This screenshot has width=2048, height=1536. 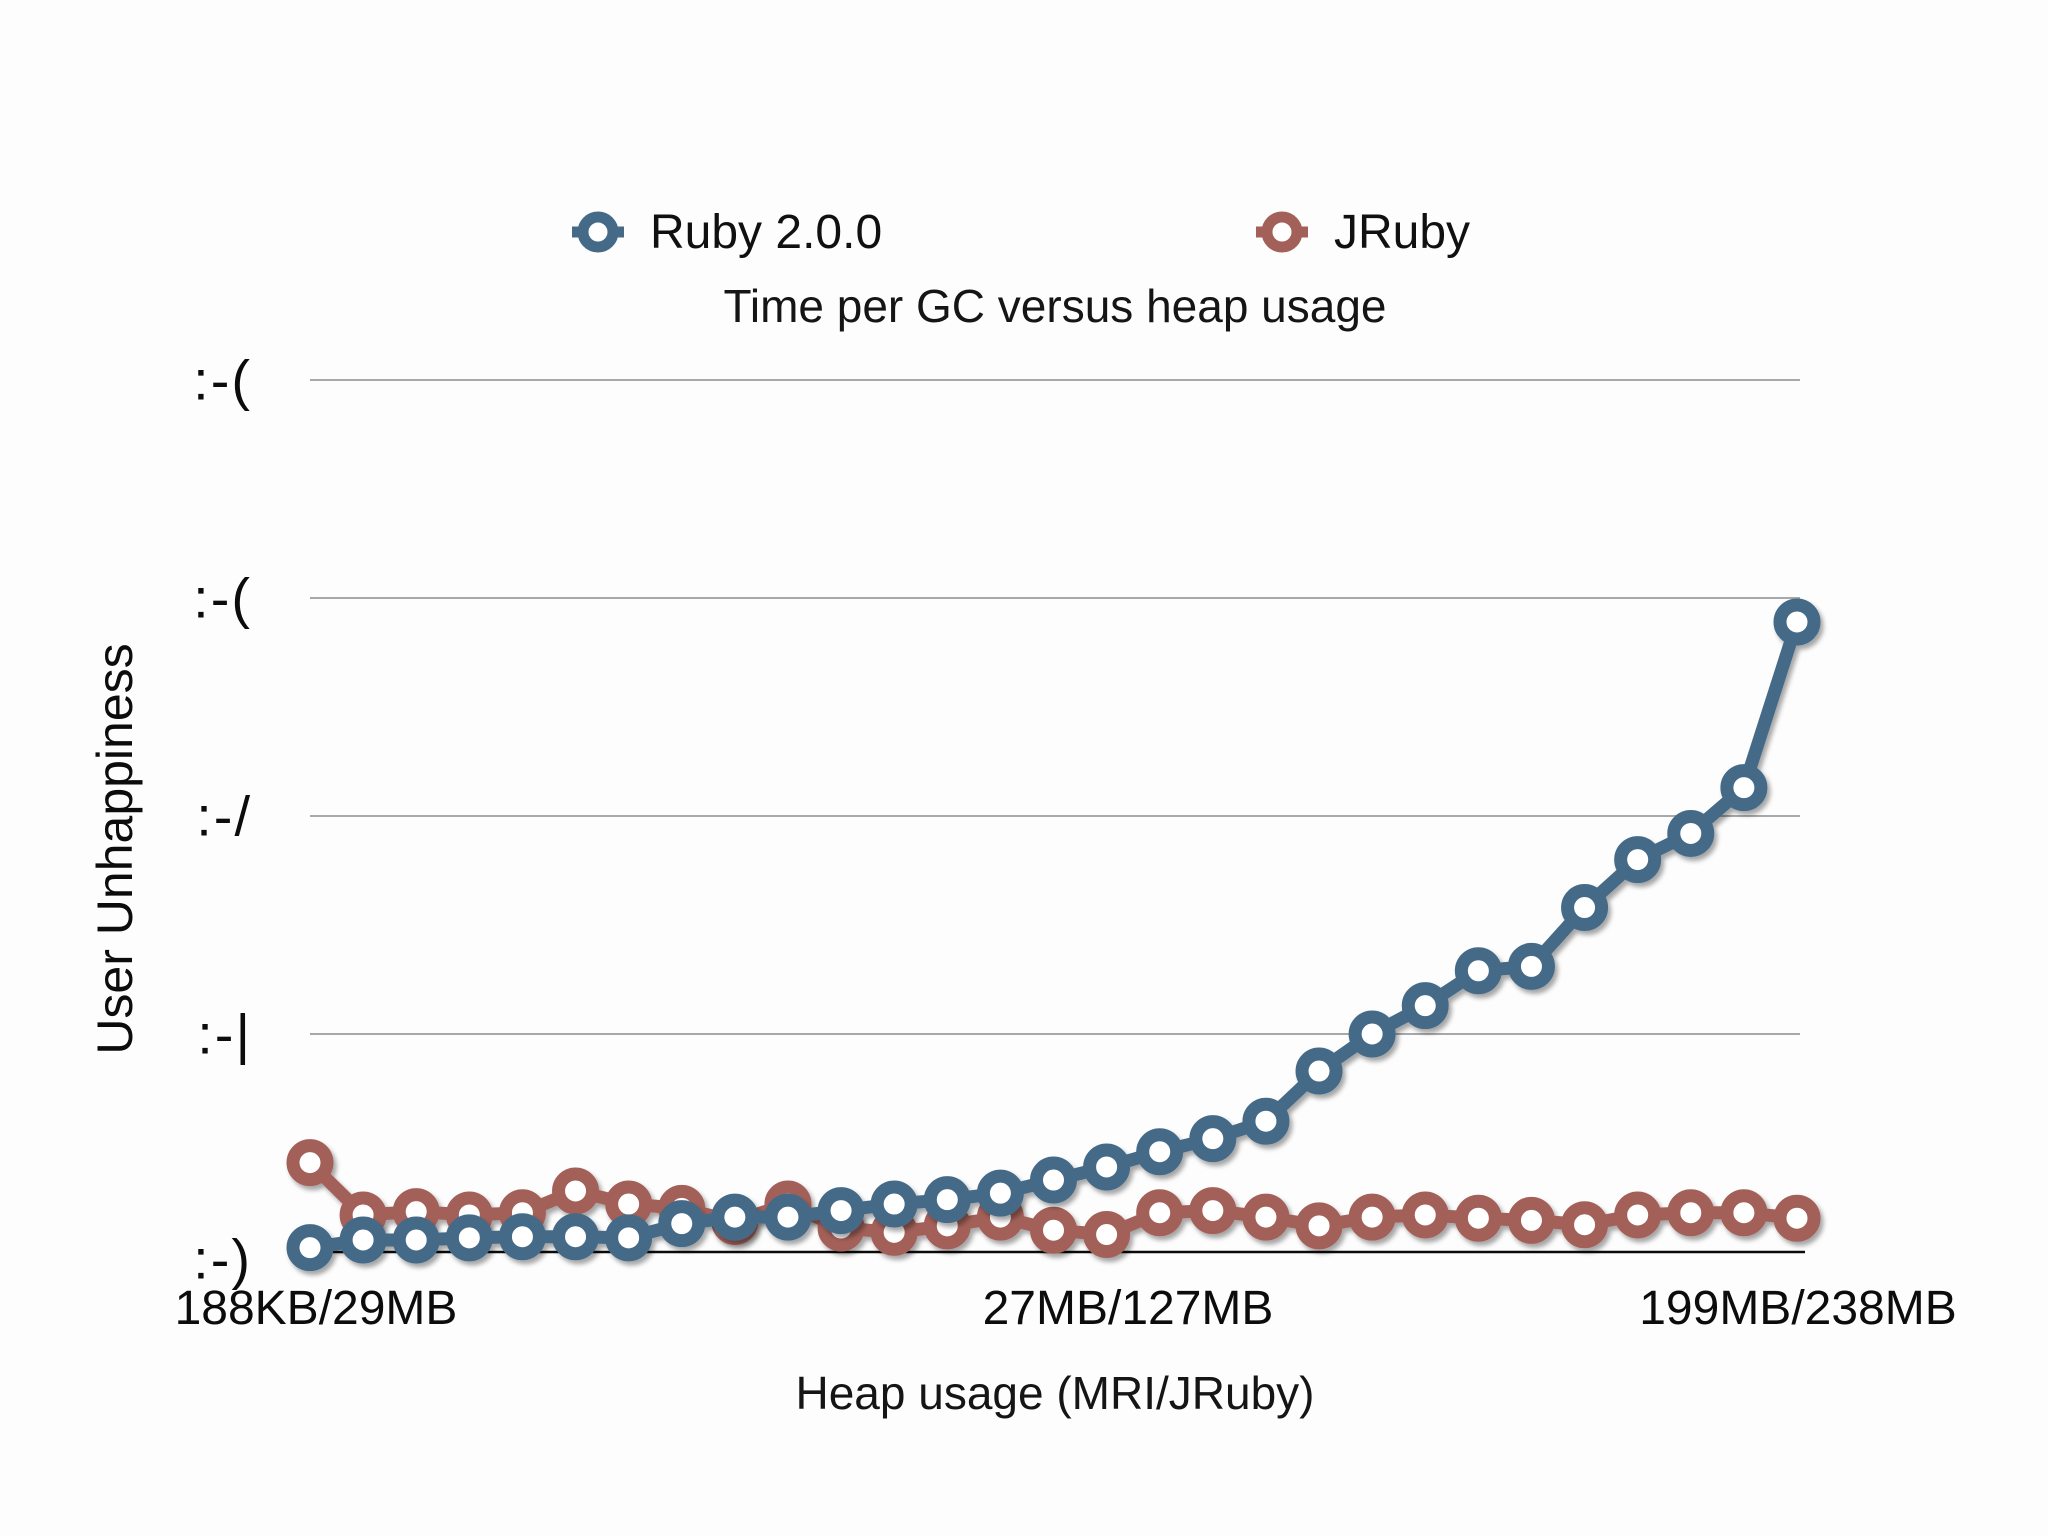 What do you see at coordinates (1128, 1308) in the screenshot?
I see `x-tick-label-middle: 27MB/127MB` at bounding box center [1128, 1308].